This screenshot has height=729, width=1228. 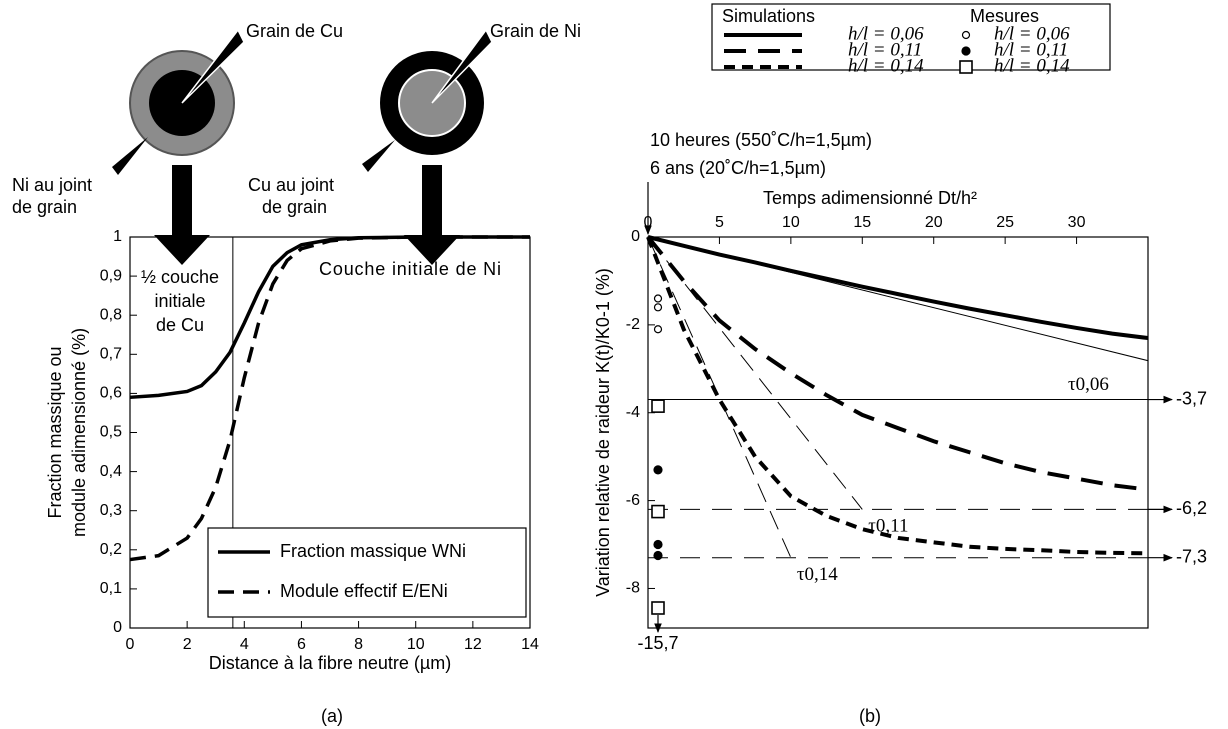 I want to click on y-tick-label: -6, so click(x=633, y=500).